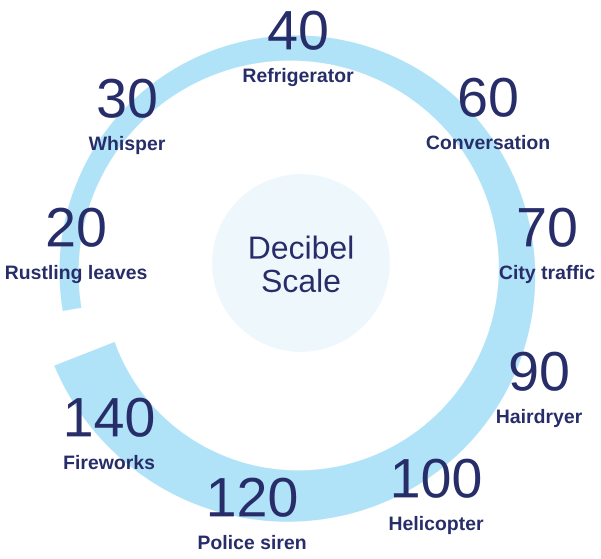 The image size is (601, 559). Describe the element at coordinates (299, 77) in the screenshot. I see `category-label: Refrigerator` at that location.